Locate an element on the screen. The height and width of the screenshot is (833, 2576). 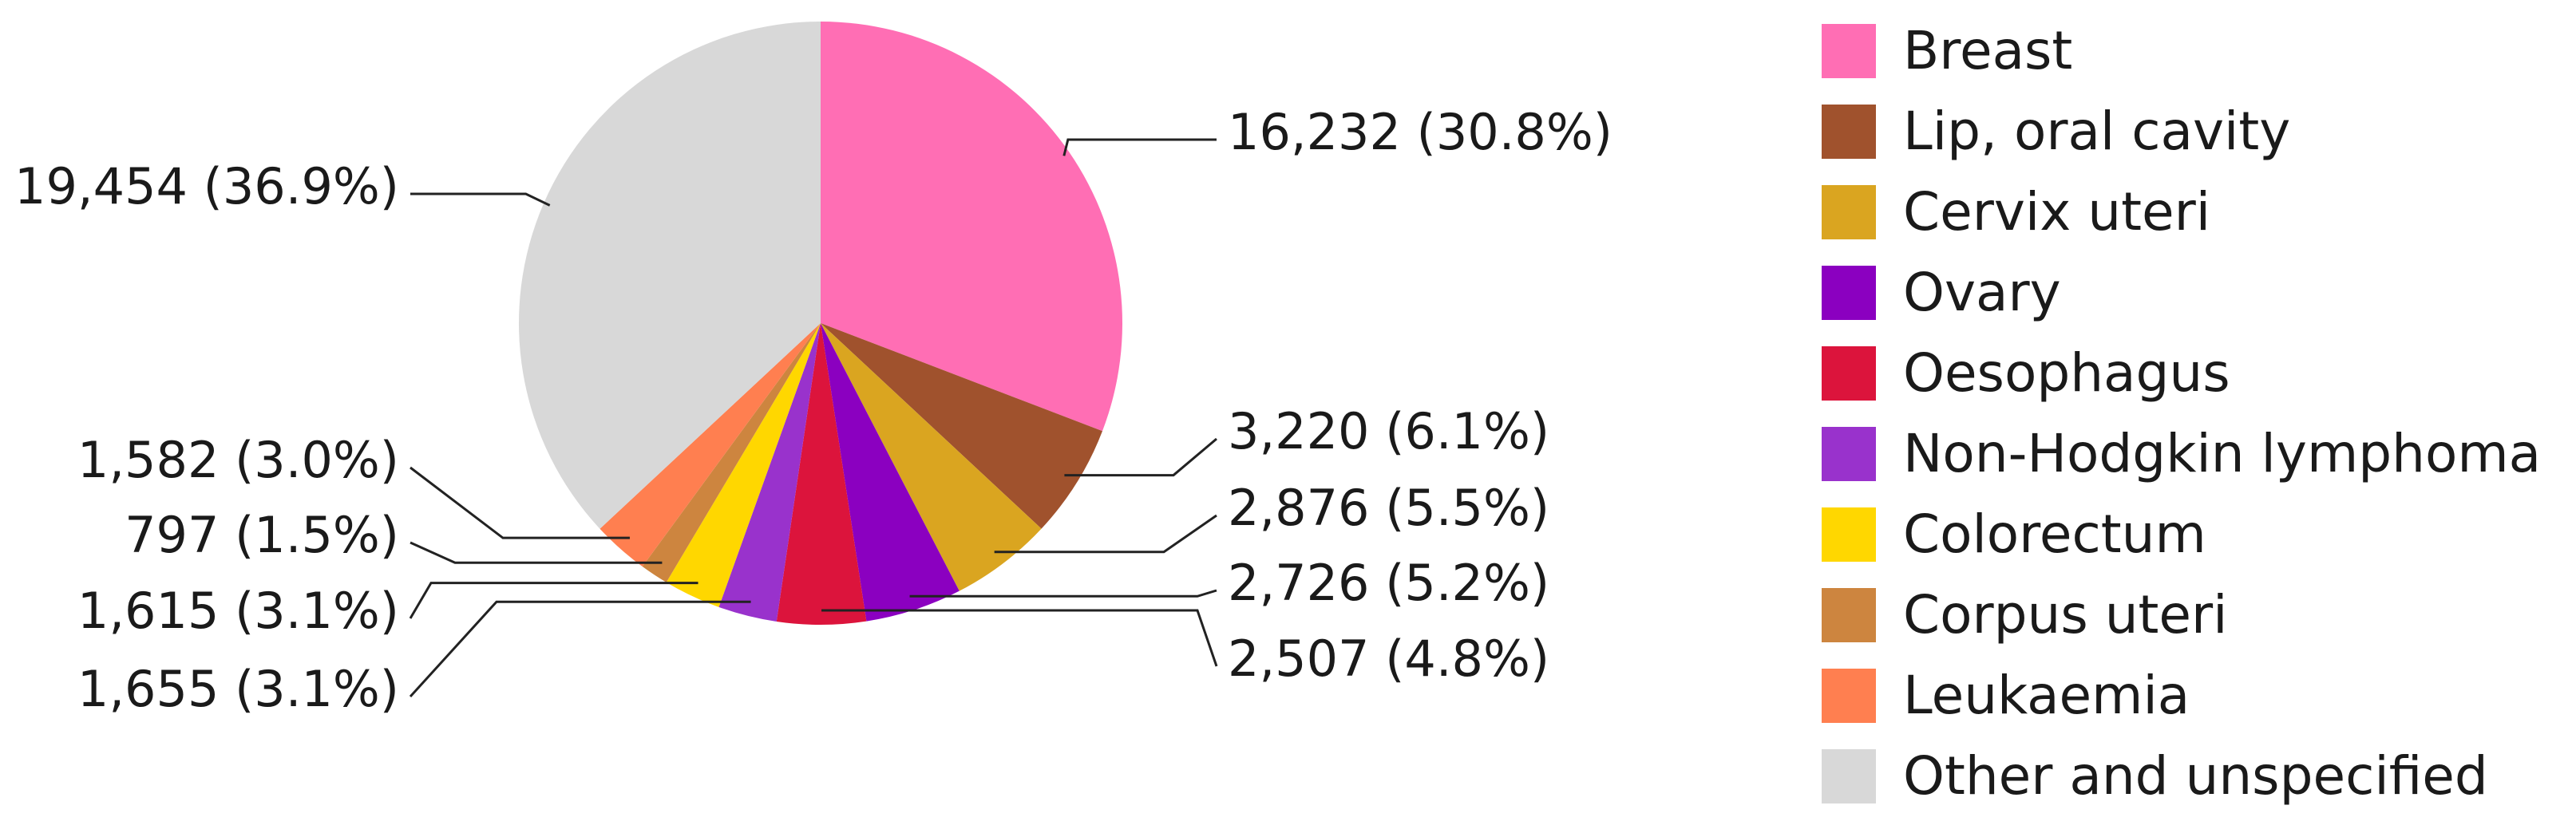
legend-swatch-ovary is located at coordinates (1849, 293).